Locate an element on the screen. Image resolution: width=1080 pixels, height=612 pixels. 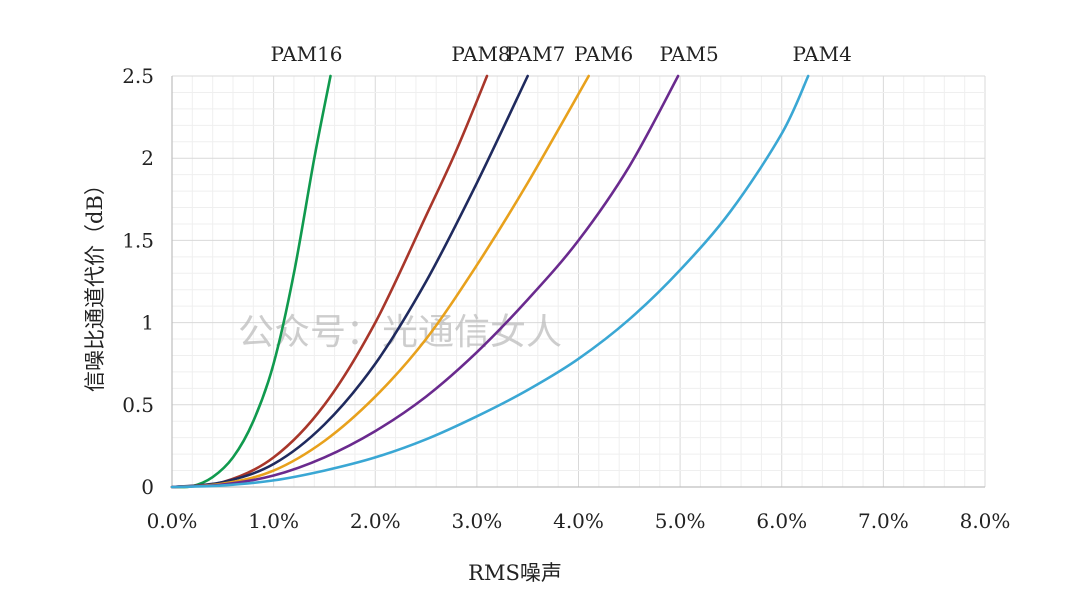
series-label-pam5: PAM5 is located at coordinates (688, 54).